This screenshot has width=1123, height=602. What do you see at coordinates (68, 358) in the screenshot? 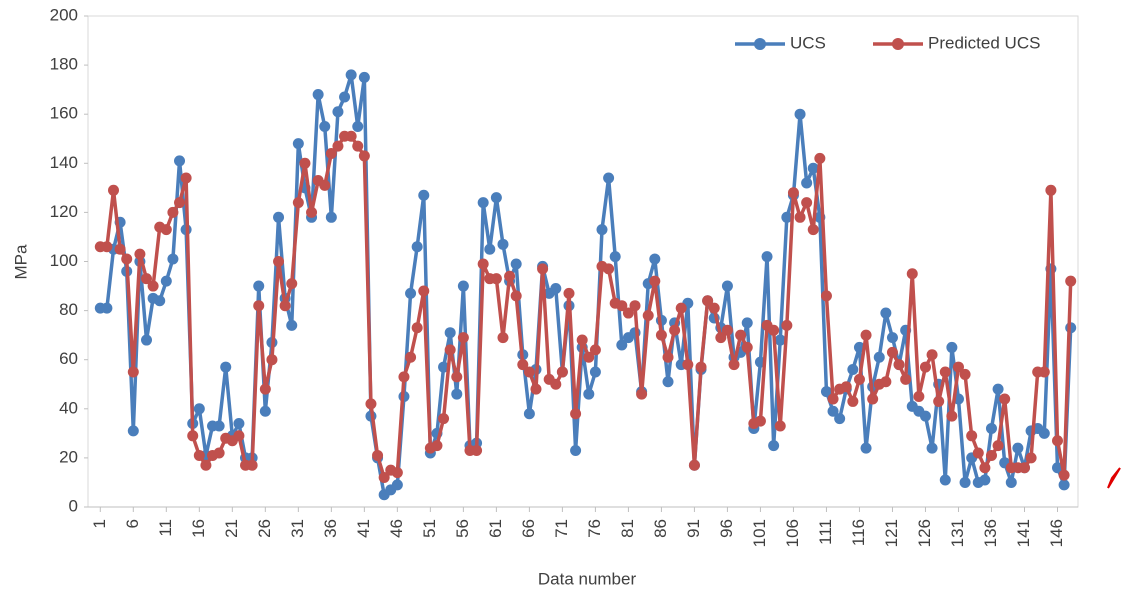
I see `y-tick-label: 60` at bounding box center [68, 358].